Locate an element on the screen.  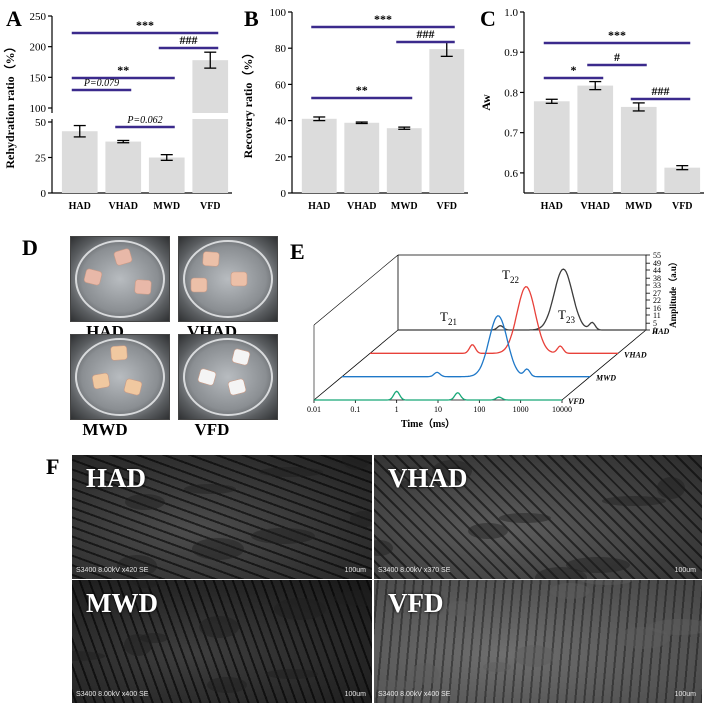
z-tick-label: 55 is located at coordinates (657, 255).